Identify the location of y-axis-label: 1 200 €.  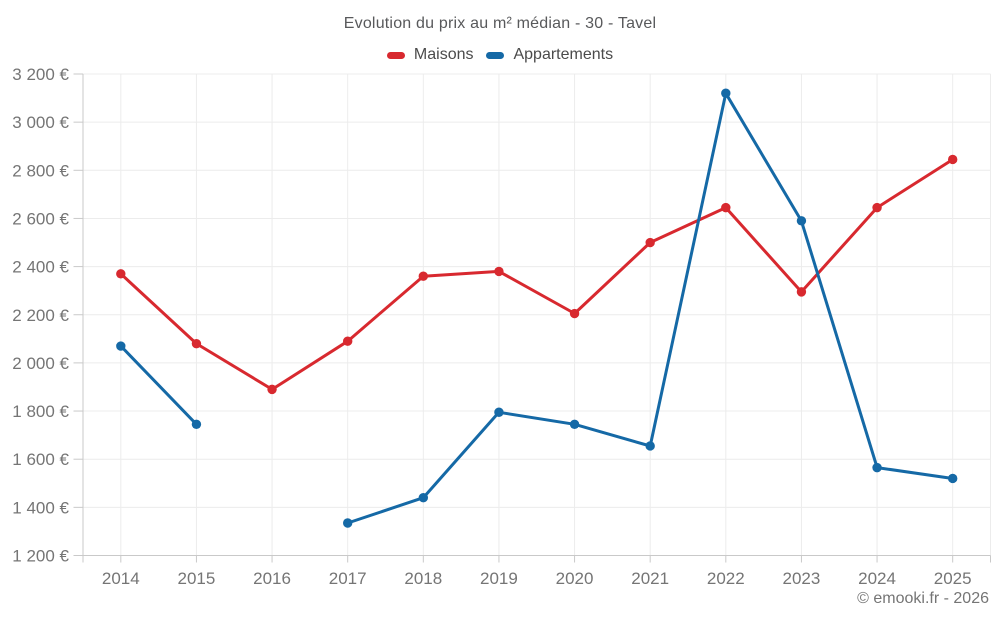
(40, 556).